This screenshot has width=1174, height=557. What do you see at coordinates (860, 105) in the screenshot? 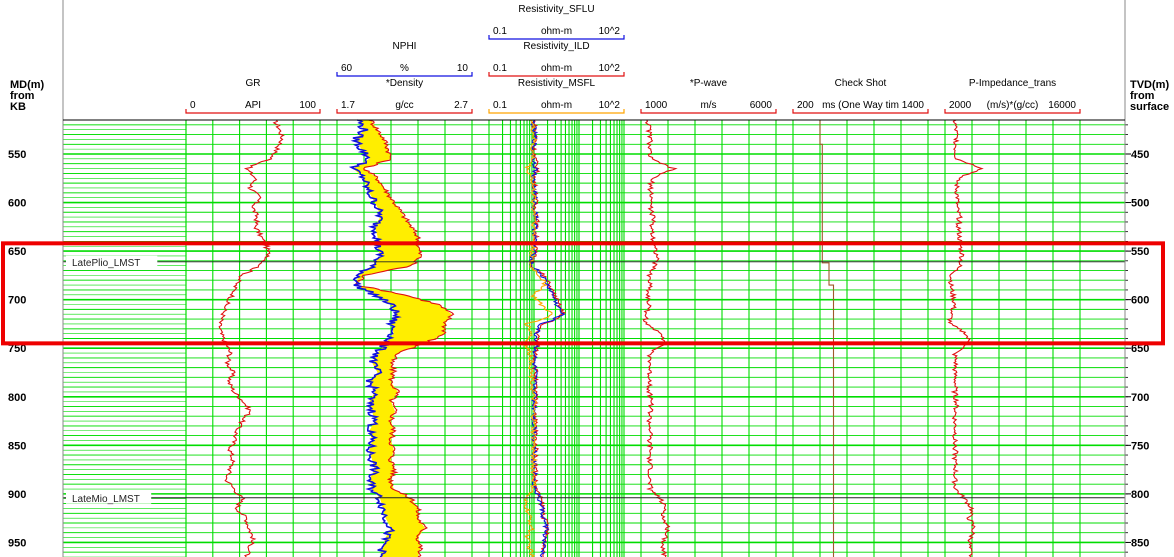
I see `scale-unit: ms (One Way tim` at bounding box center [860, 105].